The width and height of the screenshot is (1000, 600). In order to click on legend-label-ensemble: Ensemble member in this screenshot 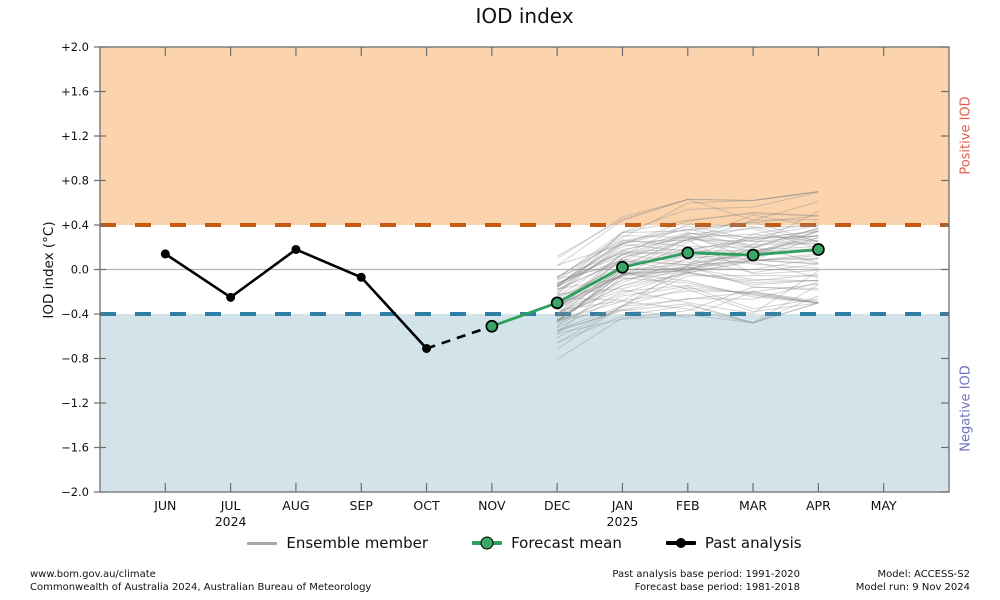, I will do `click(357, 543)`.